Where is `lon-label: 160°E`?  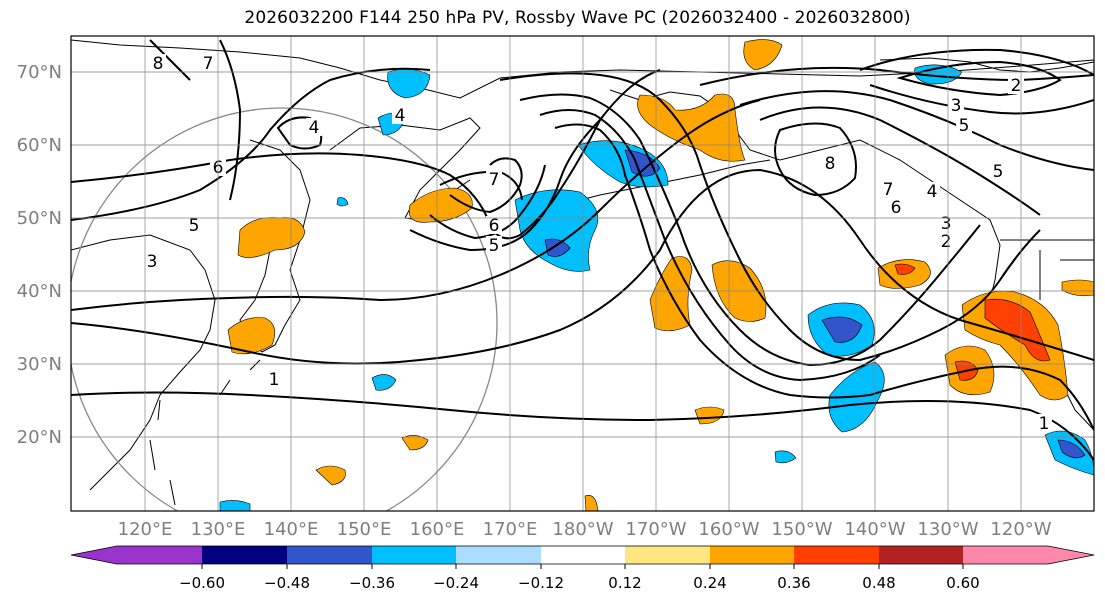
lon-label: 160°E is located at coordinates (437, 529).